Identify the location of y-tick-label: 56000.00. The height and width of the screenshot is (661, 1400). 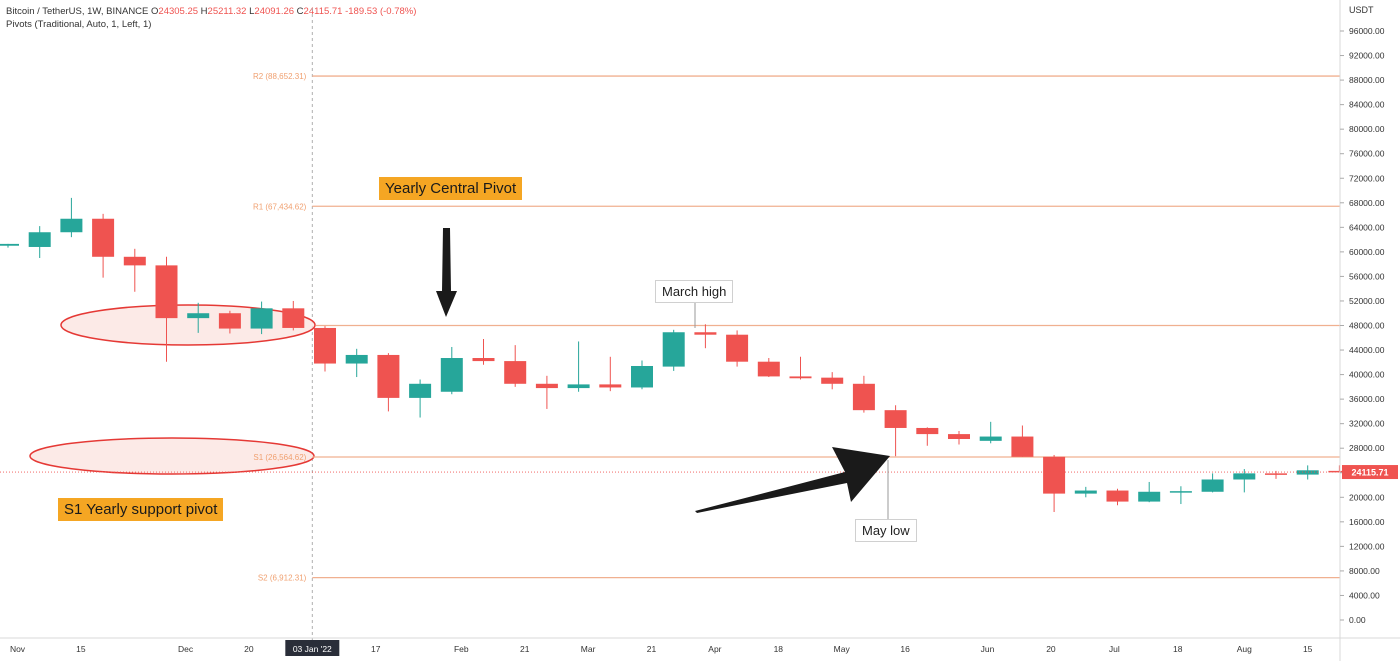
(1367, 276).